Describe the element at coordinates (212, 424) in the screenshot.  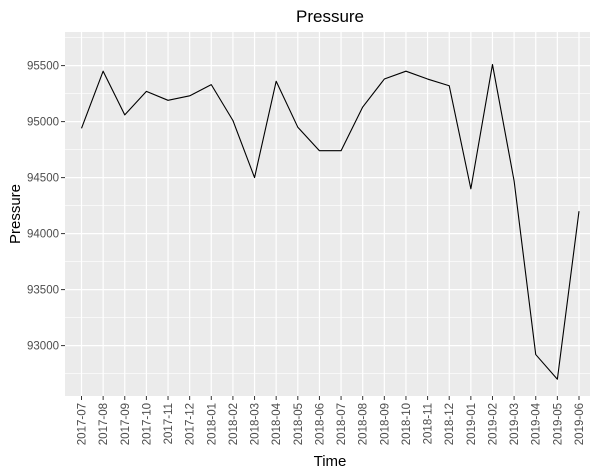
I see `x-tick-label: 2018-01` at that location.